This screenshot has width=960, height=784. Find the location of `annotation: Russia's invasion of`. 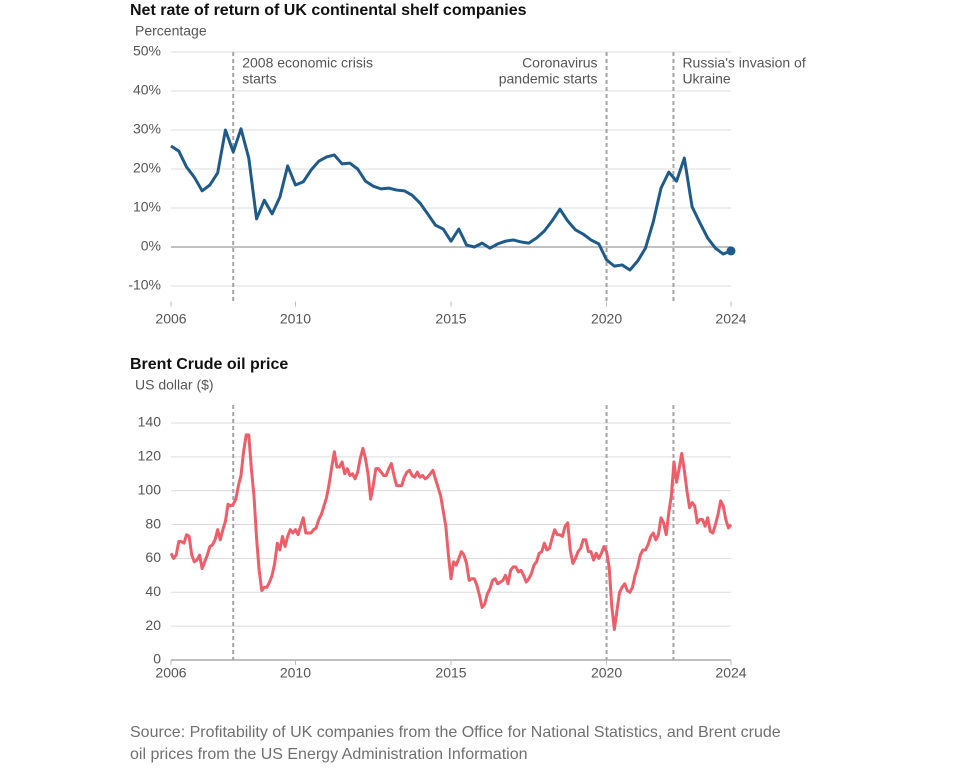

annotation: Russia's invasion of is located at coordinates (743, 63).